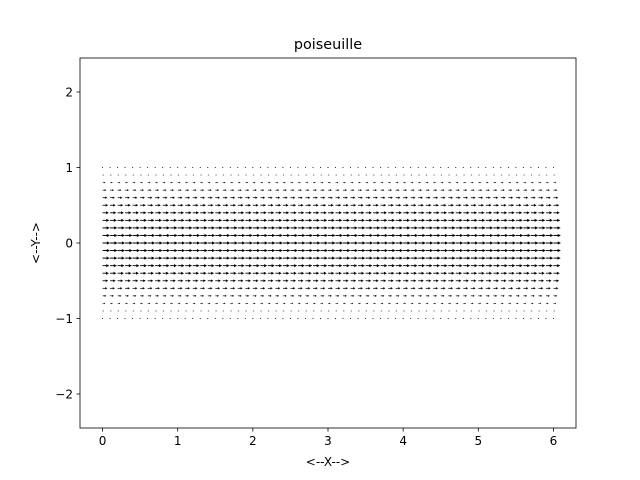 This screenshot has width=640, height=480. I want to click on y-axis: 210−1−2, so click(67, 243).